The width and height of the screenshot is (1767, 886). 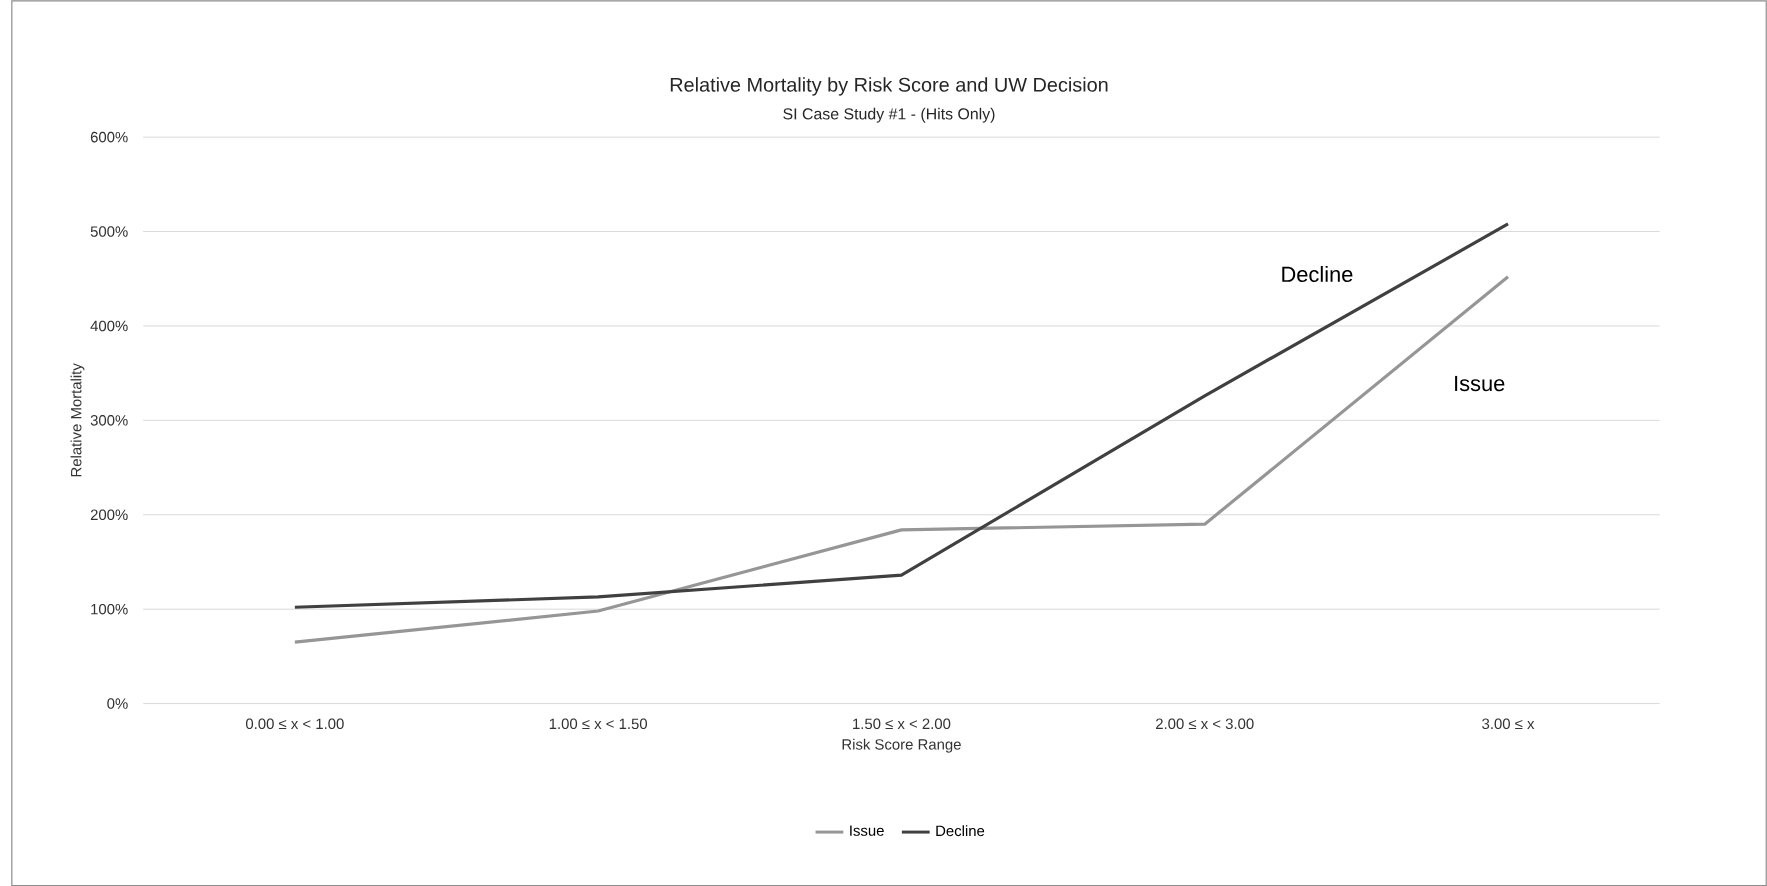 What do you see at coordinates (1508, 723) in the screenshot?
I see `x-tick-label: 3.00 ≤ x` at bounding box center [1508, 723].